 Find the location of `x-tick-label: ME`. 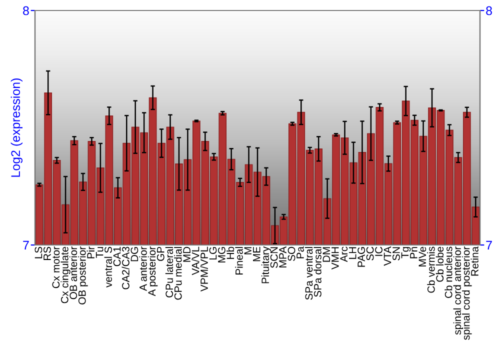

x-tick-label: ME is located at coordinates (256, 254).